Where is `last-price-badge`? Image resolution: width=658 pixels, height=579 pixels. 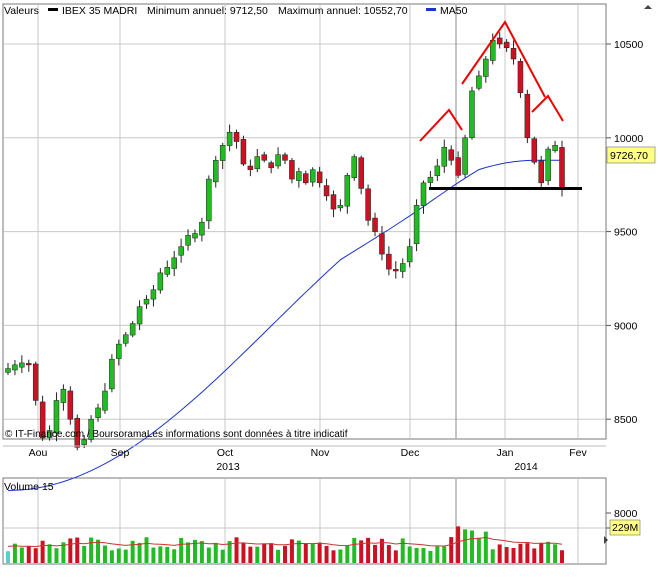 last-price-badge is located at coordinates (631, 155).